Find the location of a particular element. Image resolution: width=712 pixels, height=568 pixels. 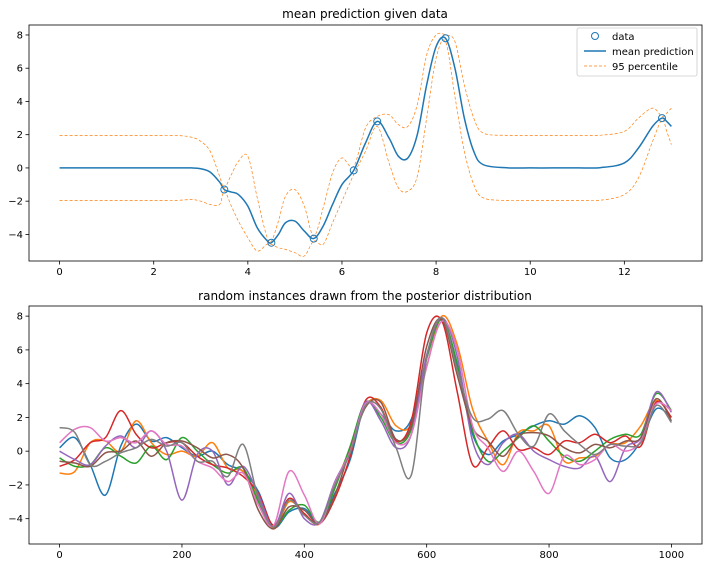

top-chart-y-ticks: −4 −2 0 2 4 6 8 is located at coordinates (18, 135).